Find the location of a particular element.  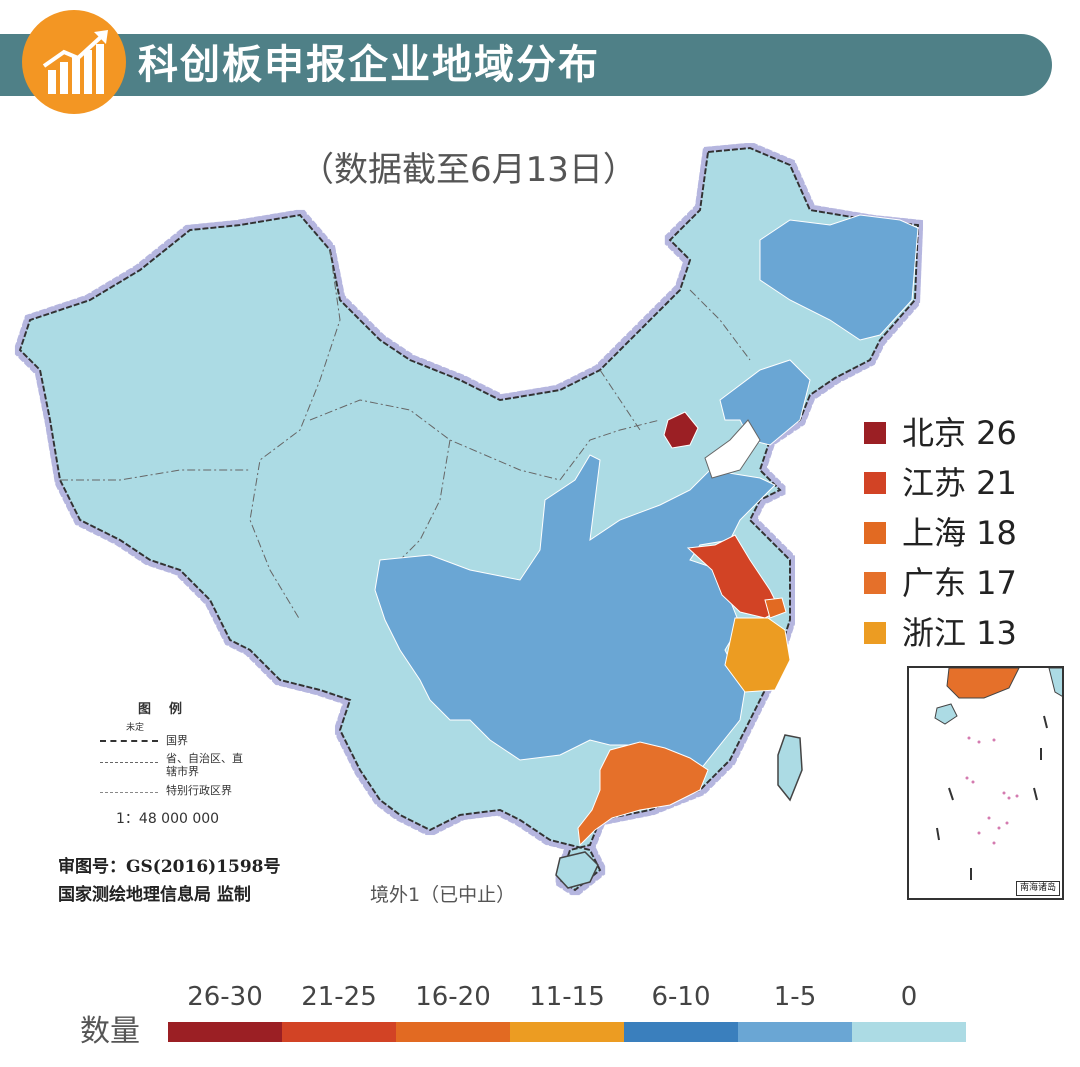

rank-item: 上海 18 is located at coordinates (964, 533).